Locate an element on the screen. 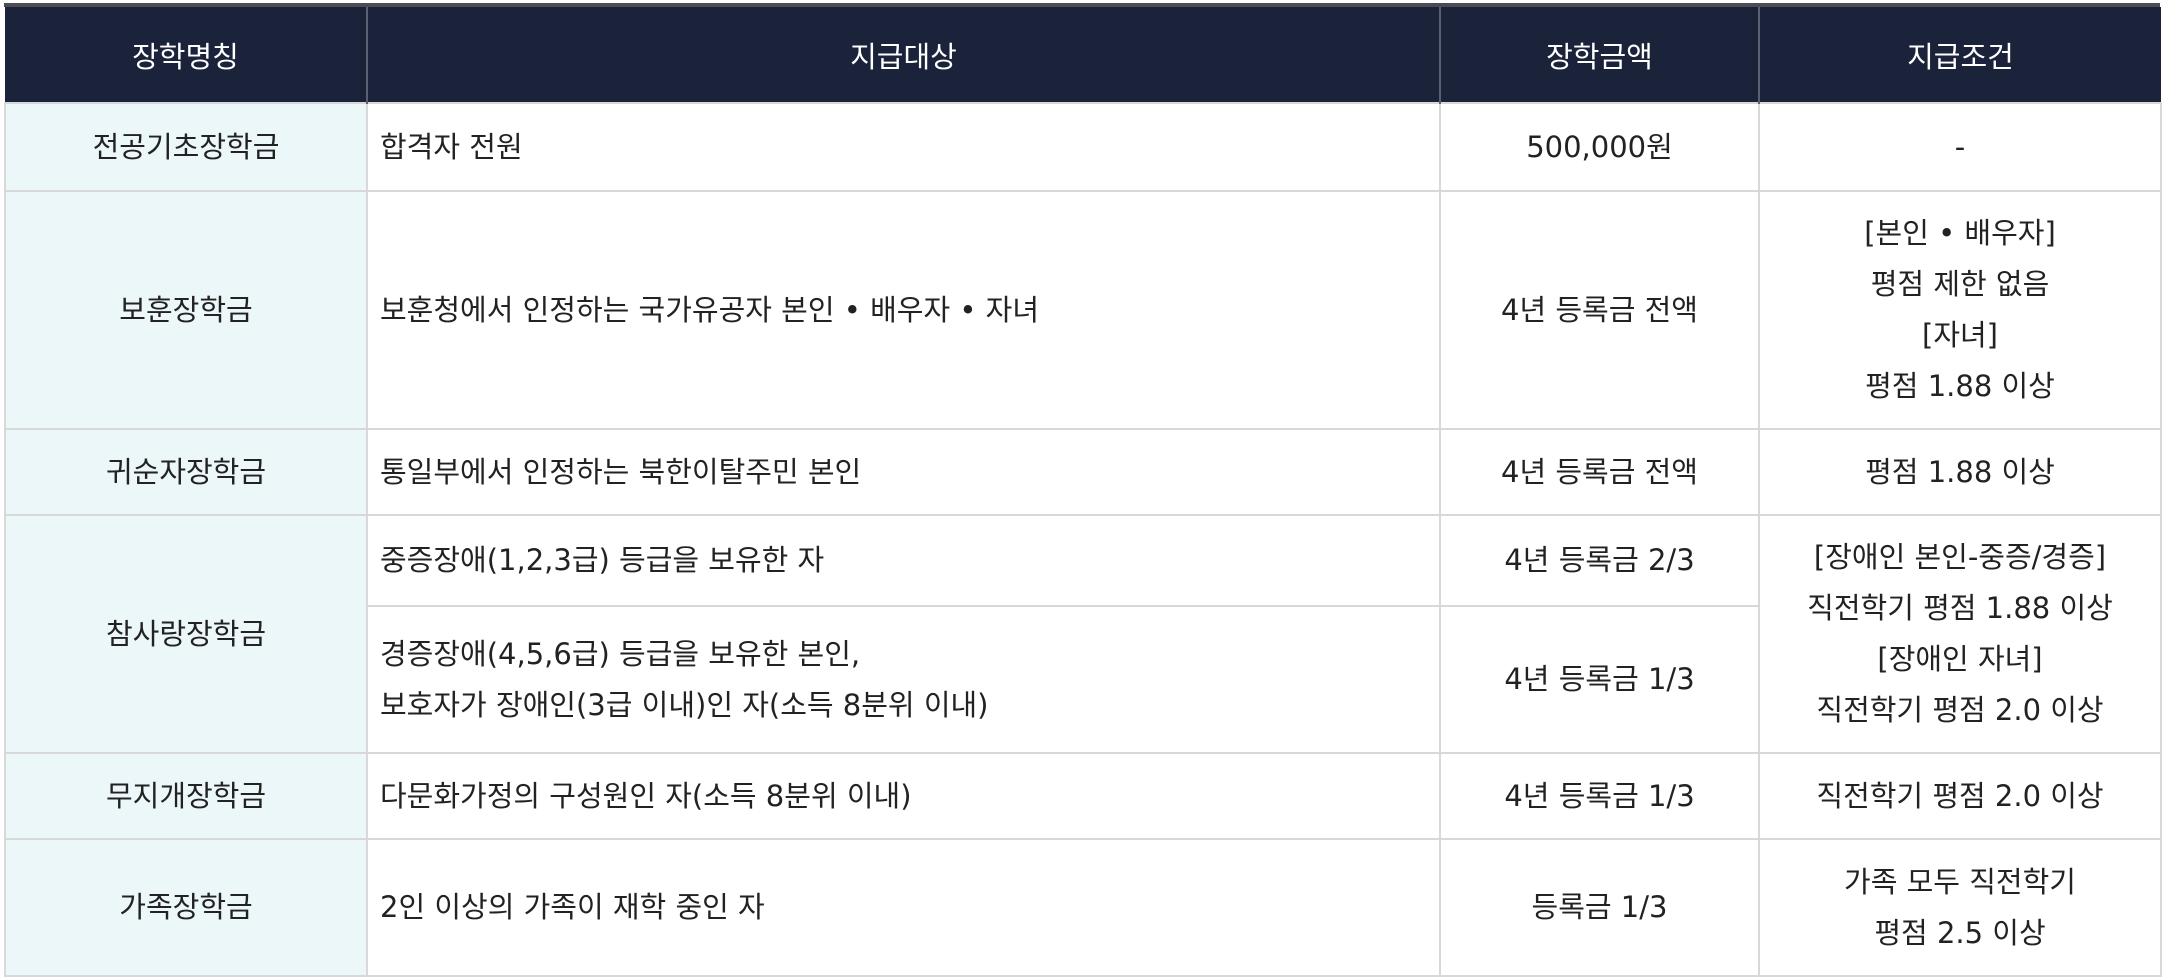 The height and width of the screenshot is (977, 2162). condition-line: [본인 • 배우자] is located at coordinates (1960, 233).